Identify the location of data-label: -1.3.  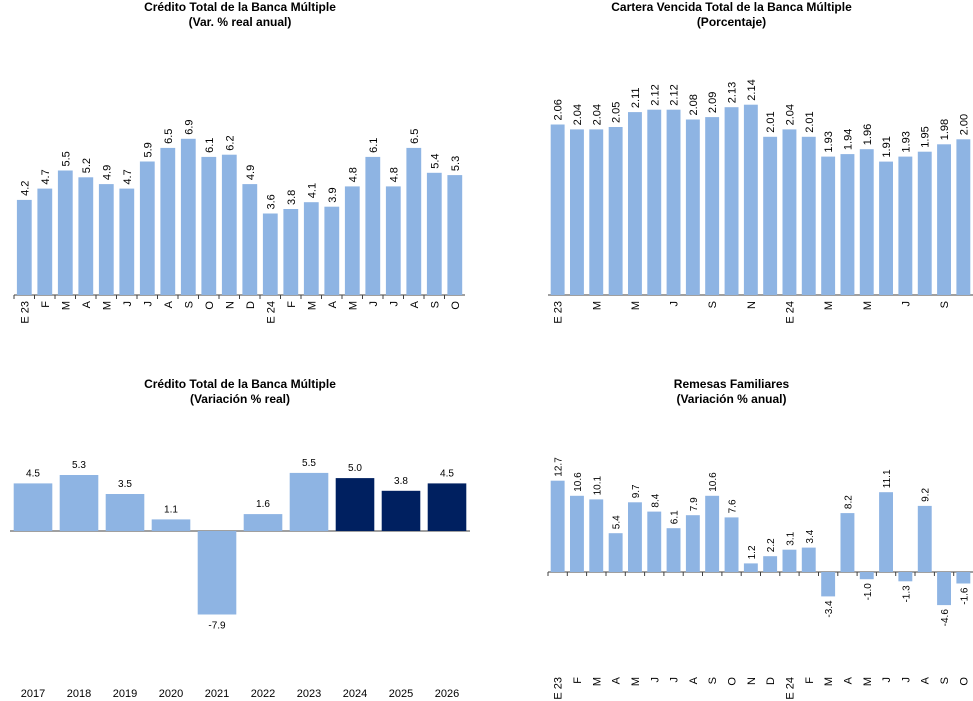
(906, 594).